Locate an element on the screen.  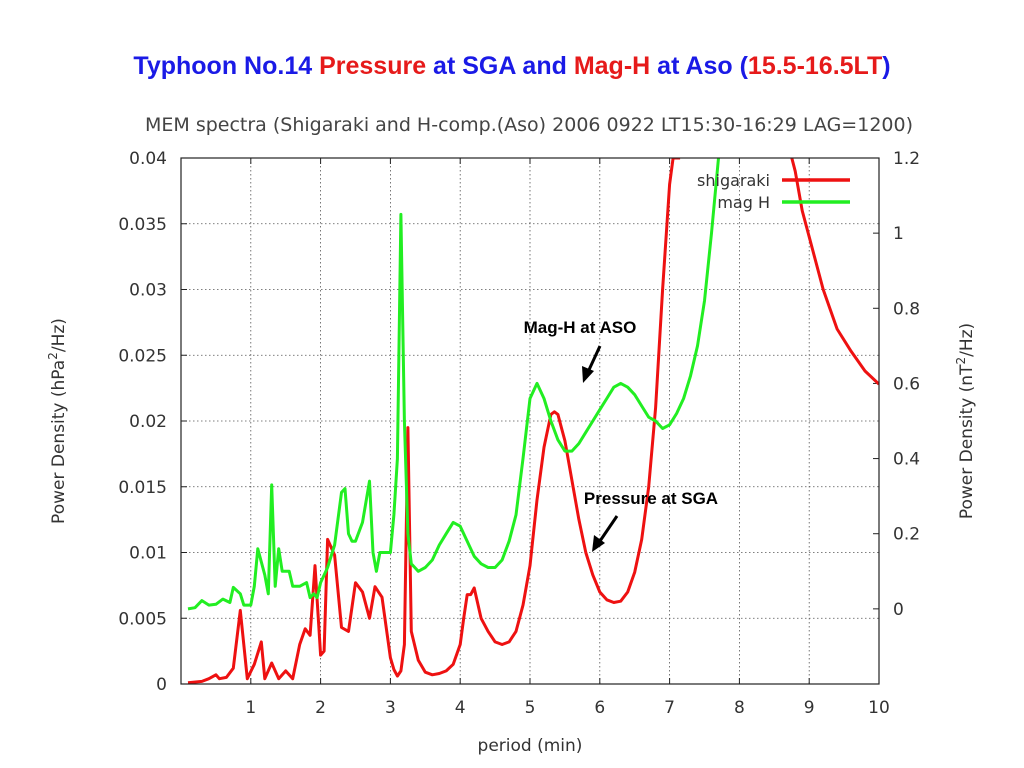
y-right-tick-label: 0.8 is located at coordinates (906, 309).